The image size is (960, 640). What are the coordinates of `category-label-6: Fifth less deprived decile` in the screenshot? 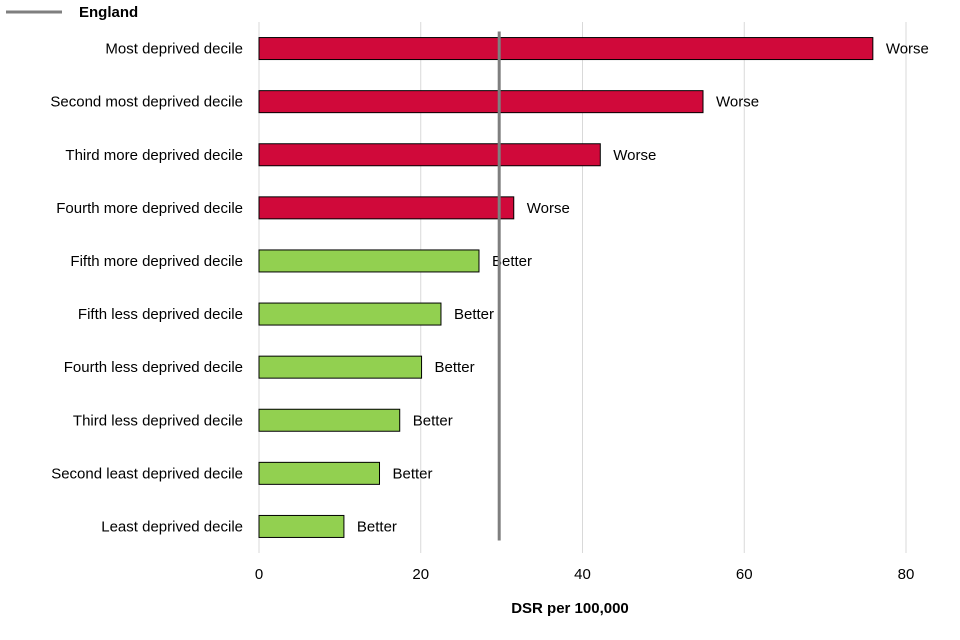 It's located at (160, 314).